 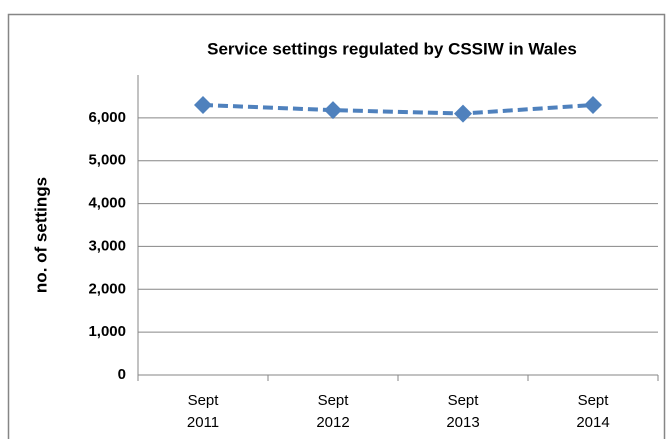 What do you see at coordinates (107, 288) in the screenshot?
I see `y-tick-label: 2,000` at bounding box center [107, 288].